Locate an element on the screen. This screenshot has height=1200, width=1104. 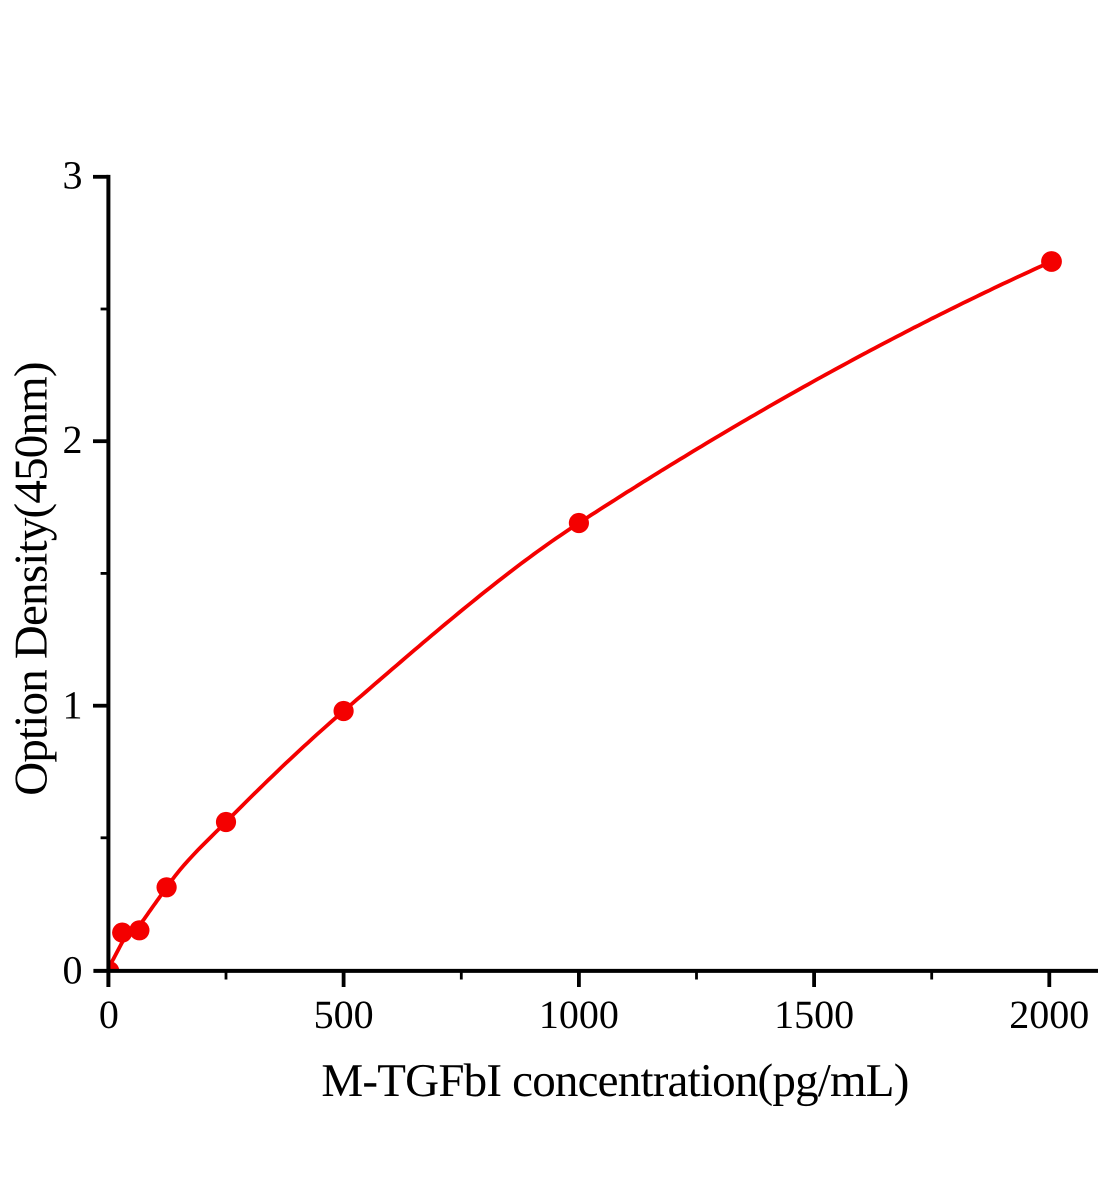
svg-text: 2000 is located at coordinates (1049, 1014).